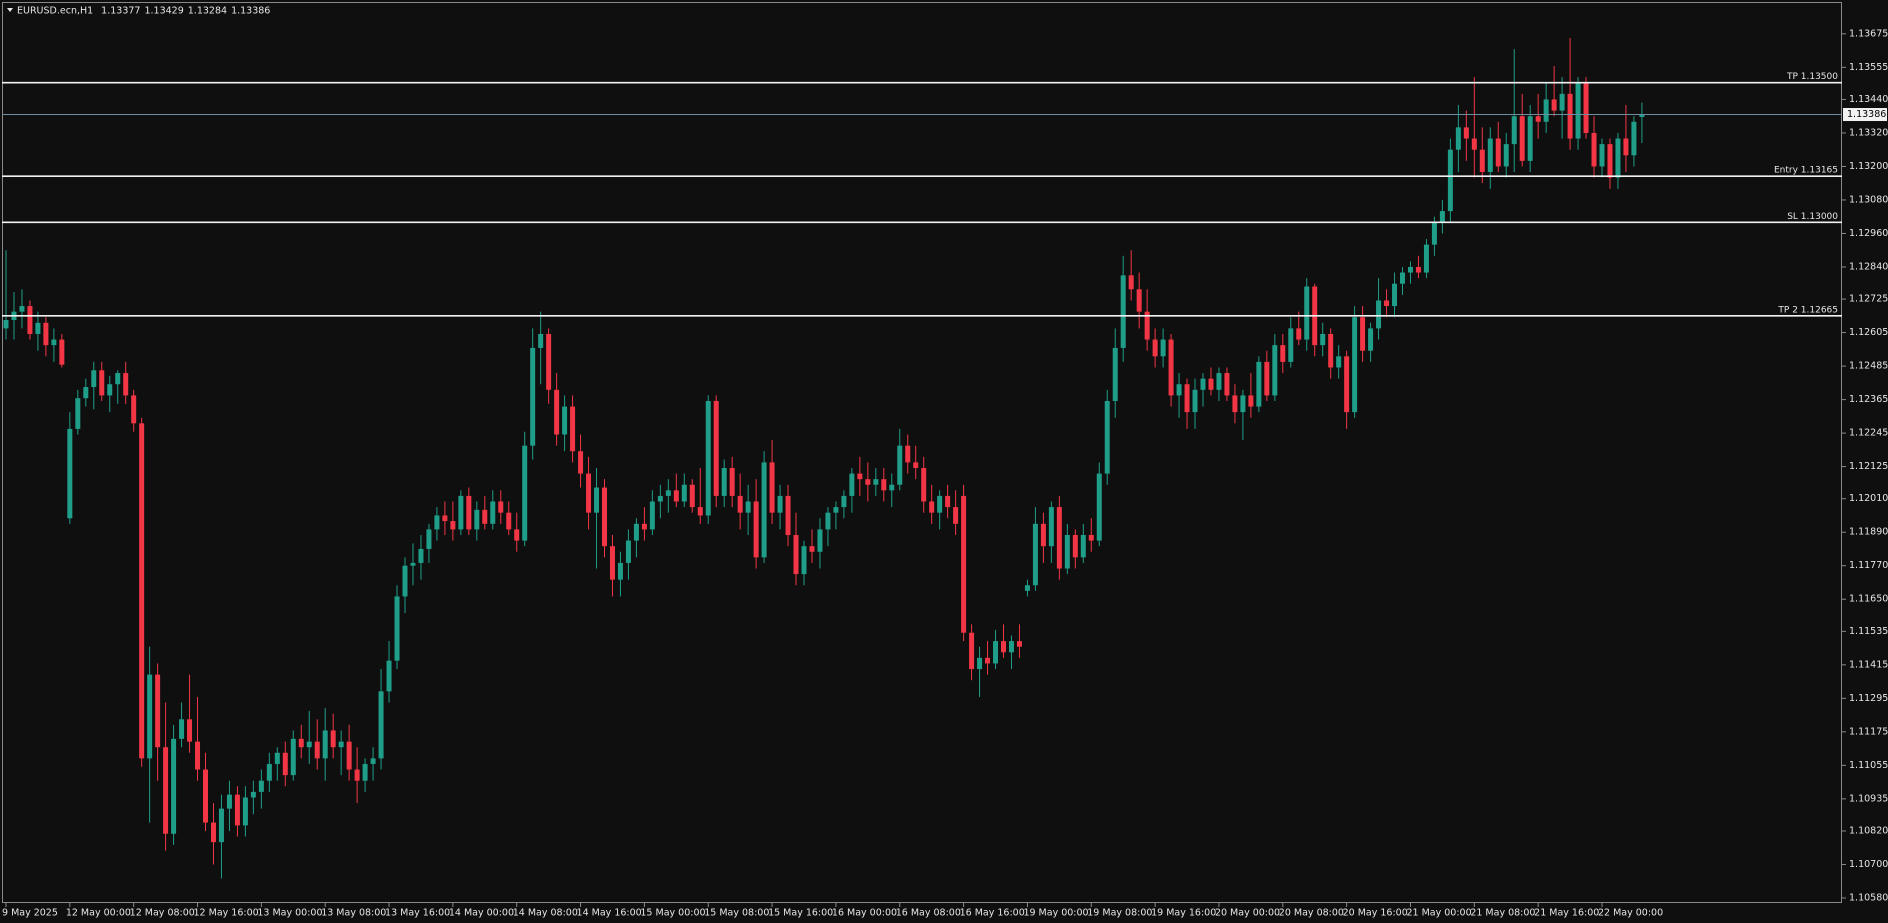  I want to click on y-tick-label: 1.11770, so click(1868, 565).